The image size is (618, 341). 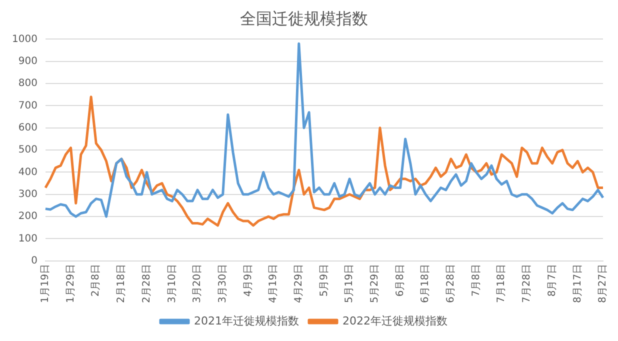 What do you see at coordinates (28, 84) in the screenshot?
I see `y-tick-label: 800` at bounding box center [28, 84].